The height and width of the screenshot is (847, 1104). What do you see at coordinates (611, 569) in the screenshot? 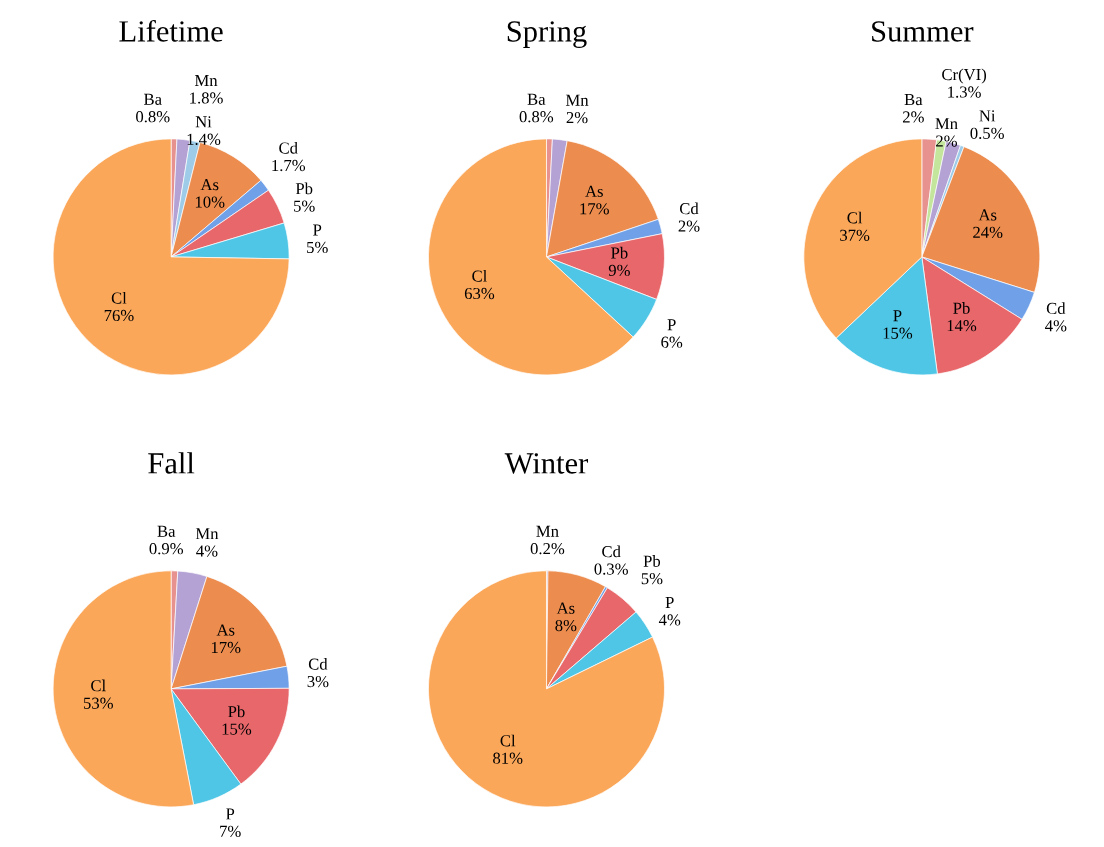
I see `data-label: 0.3%` at bounding box center [611, 569].